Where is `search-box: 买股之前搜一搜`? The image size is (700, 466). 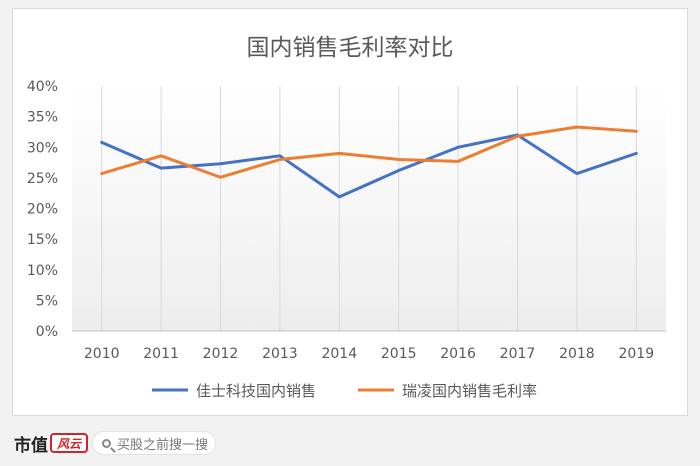 search-box: 买股之前搜一搜 is located at coordinates (154, 443).